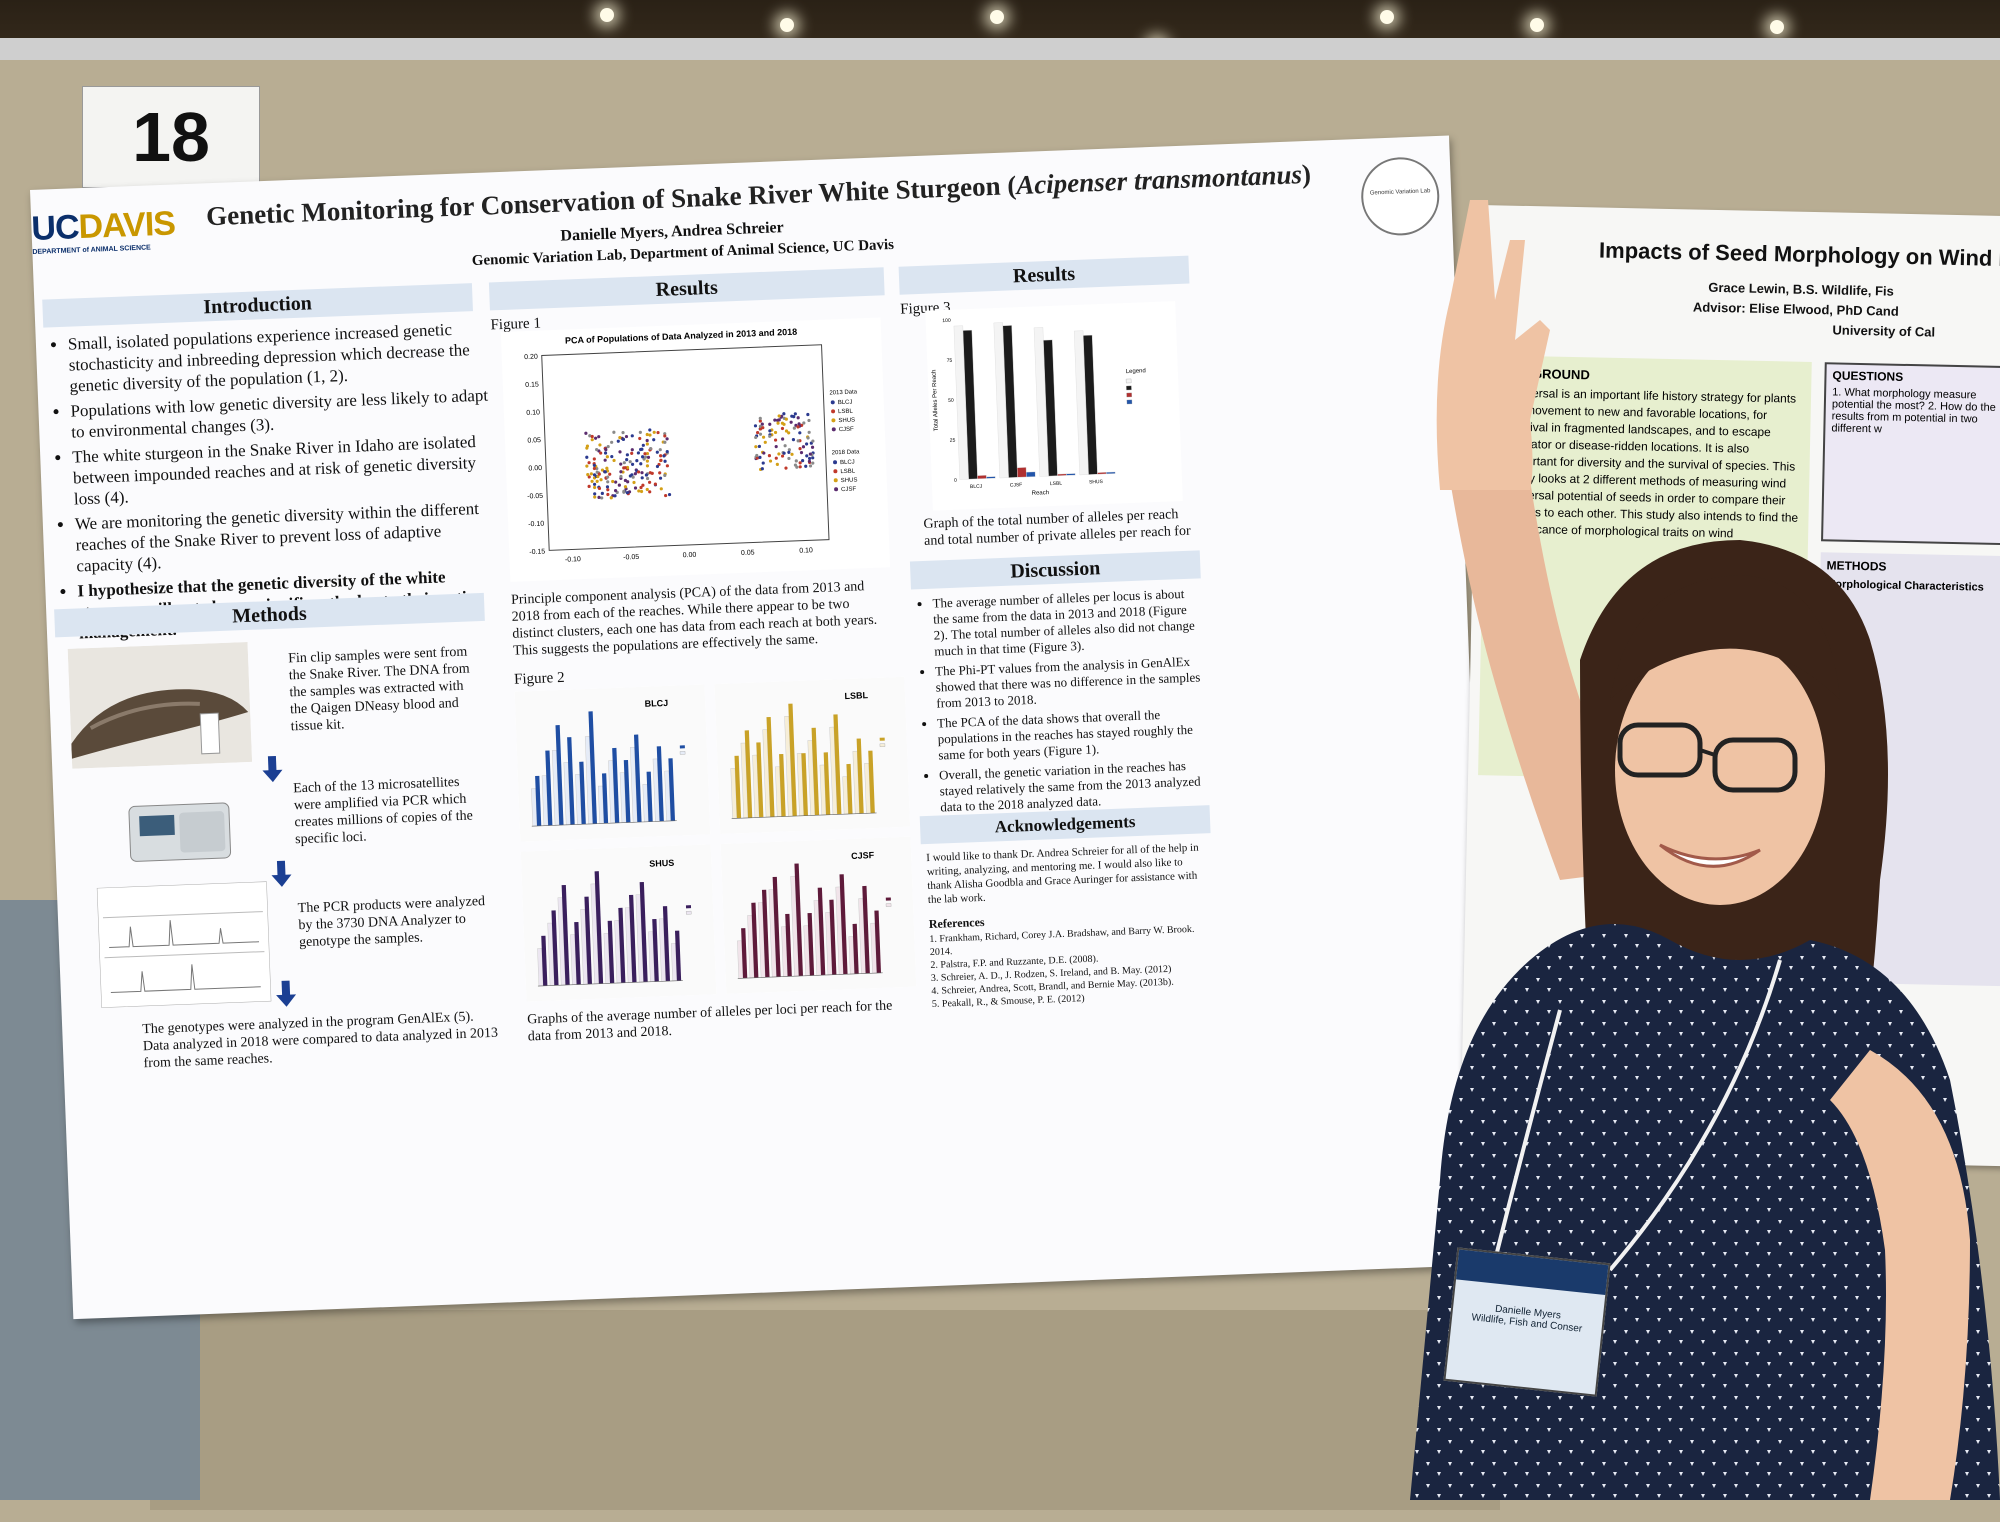 The width and height of the screenshot is (2000, 1522). I want to click on pca-y-tick: -0.05, so click(535, 497).